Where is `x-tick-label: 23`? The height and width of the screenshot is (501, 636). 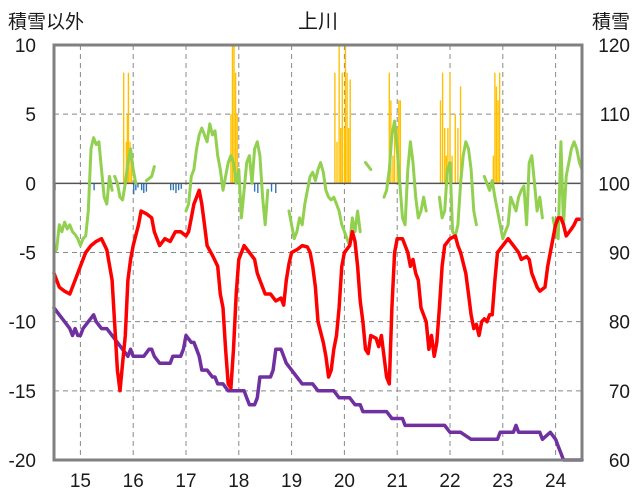
x-tick-label: 23 is located at coordinates (502, 481).